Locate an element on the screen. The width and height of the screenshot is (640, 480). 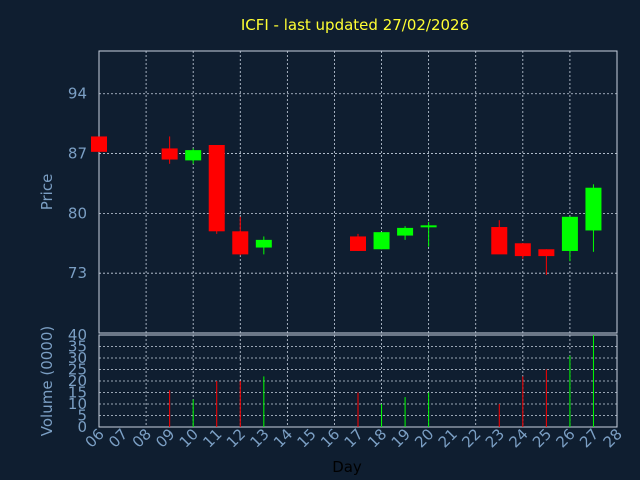
volume-tick-label: 0 is located at coordinates (82, 427).